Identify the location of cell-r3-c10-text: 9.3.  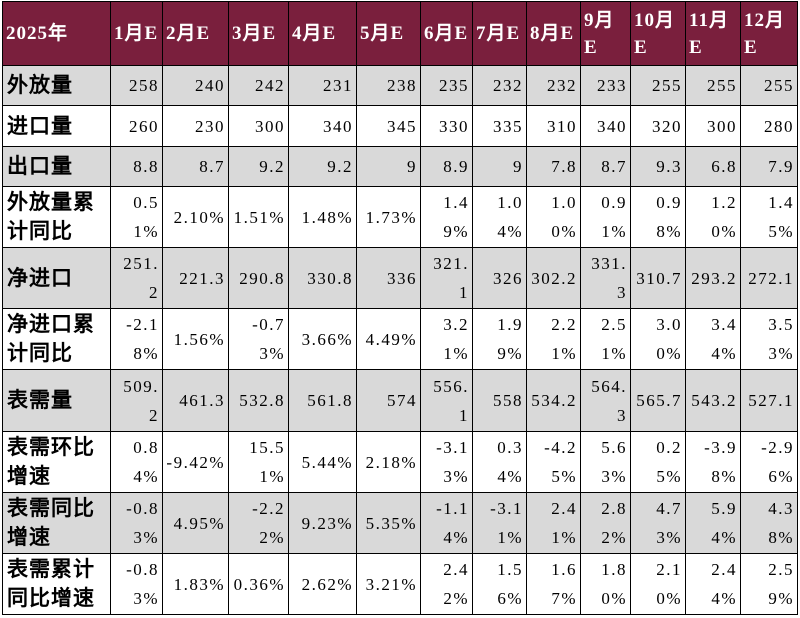
(669, 166).